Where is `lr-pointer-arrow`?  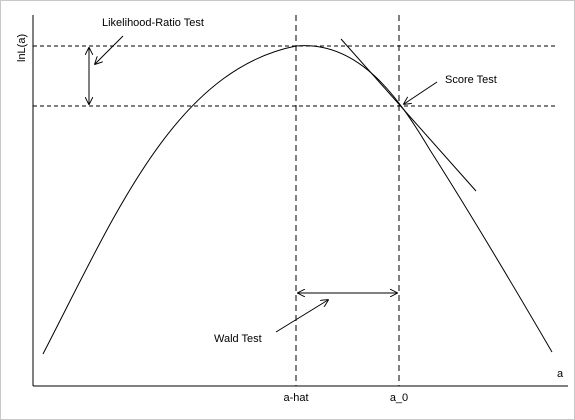
lr-pointer-arrow is located at coordinates (109, 49).